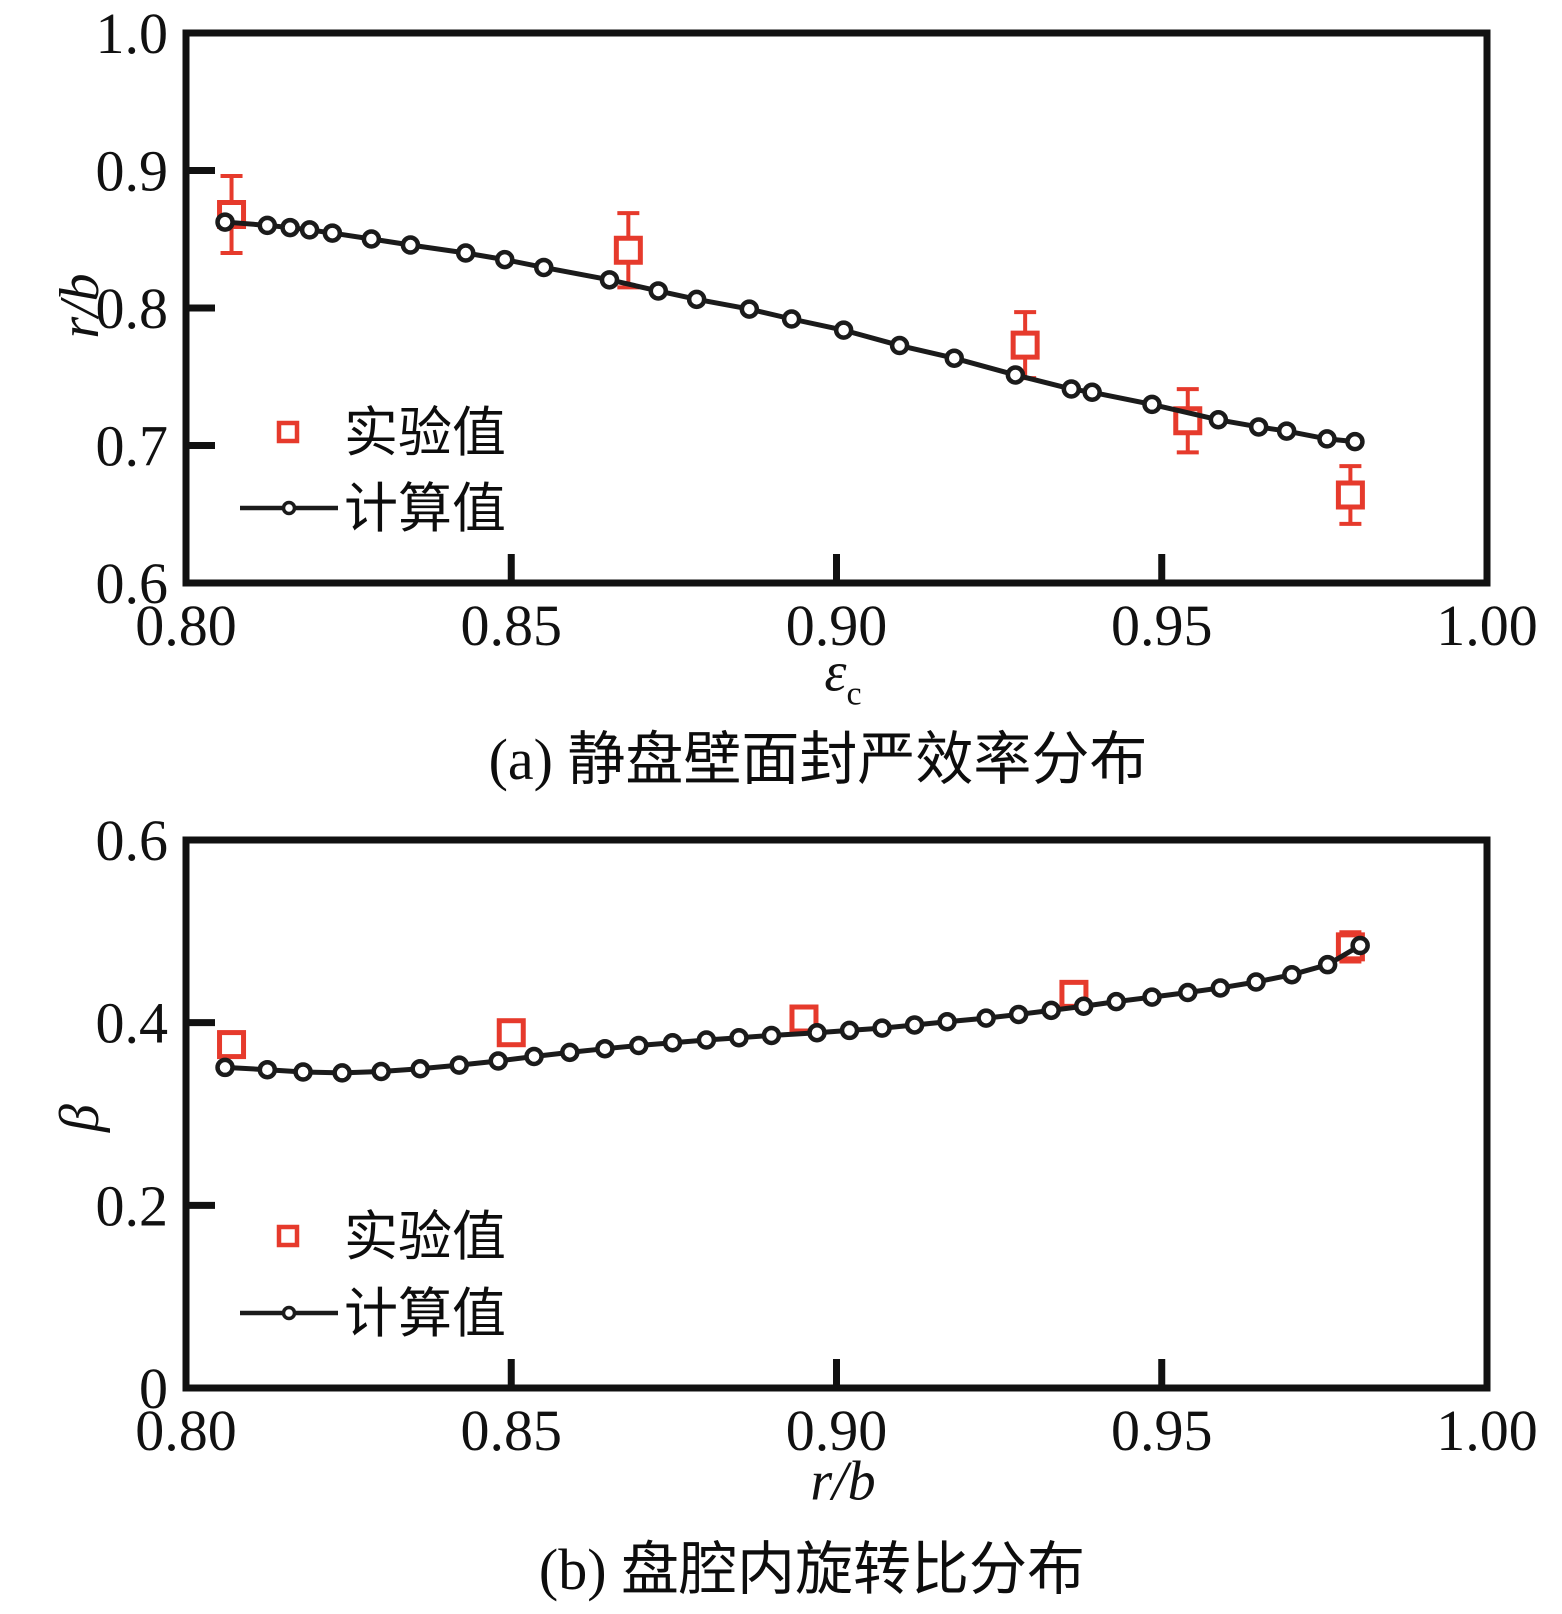 The width and height of the screenshot is (1562, 1614). I want to click on chart-a-series-computed, so click(790, 332).